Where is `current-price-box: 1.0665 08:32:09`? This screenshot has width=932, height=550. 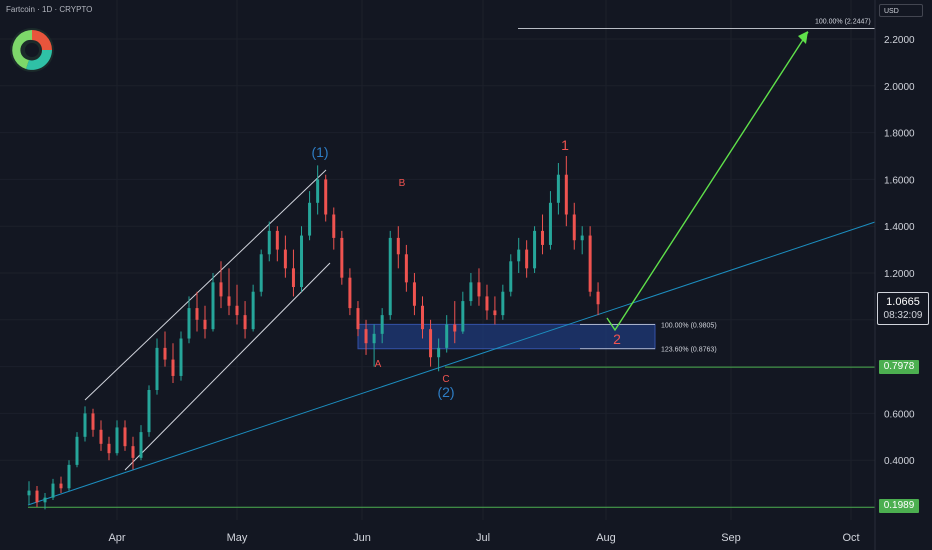 current-price-box: 1.0665 08:32:09 is located at coordinates (903, 308).